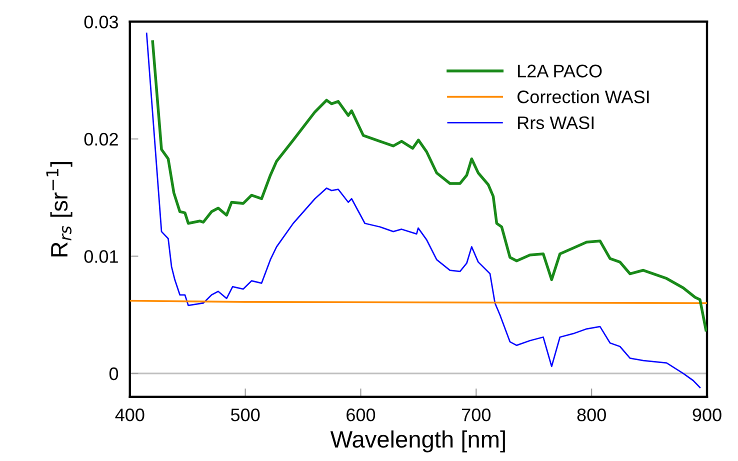 This screenshot has width=738, height=461. Describe the element at coordinates (707, 415) in the screenshot. I see `x-tick-label: 900` at that location.